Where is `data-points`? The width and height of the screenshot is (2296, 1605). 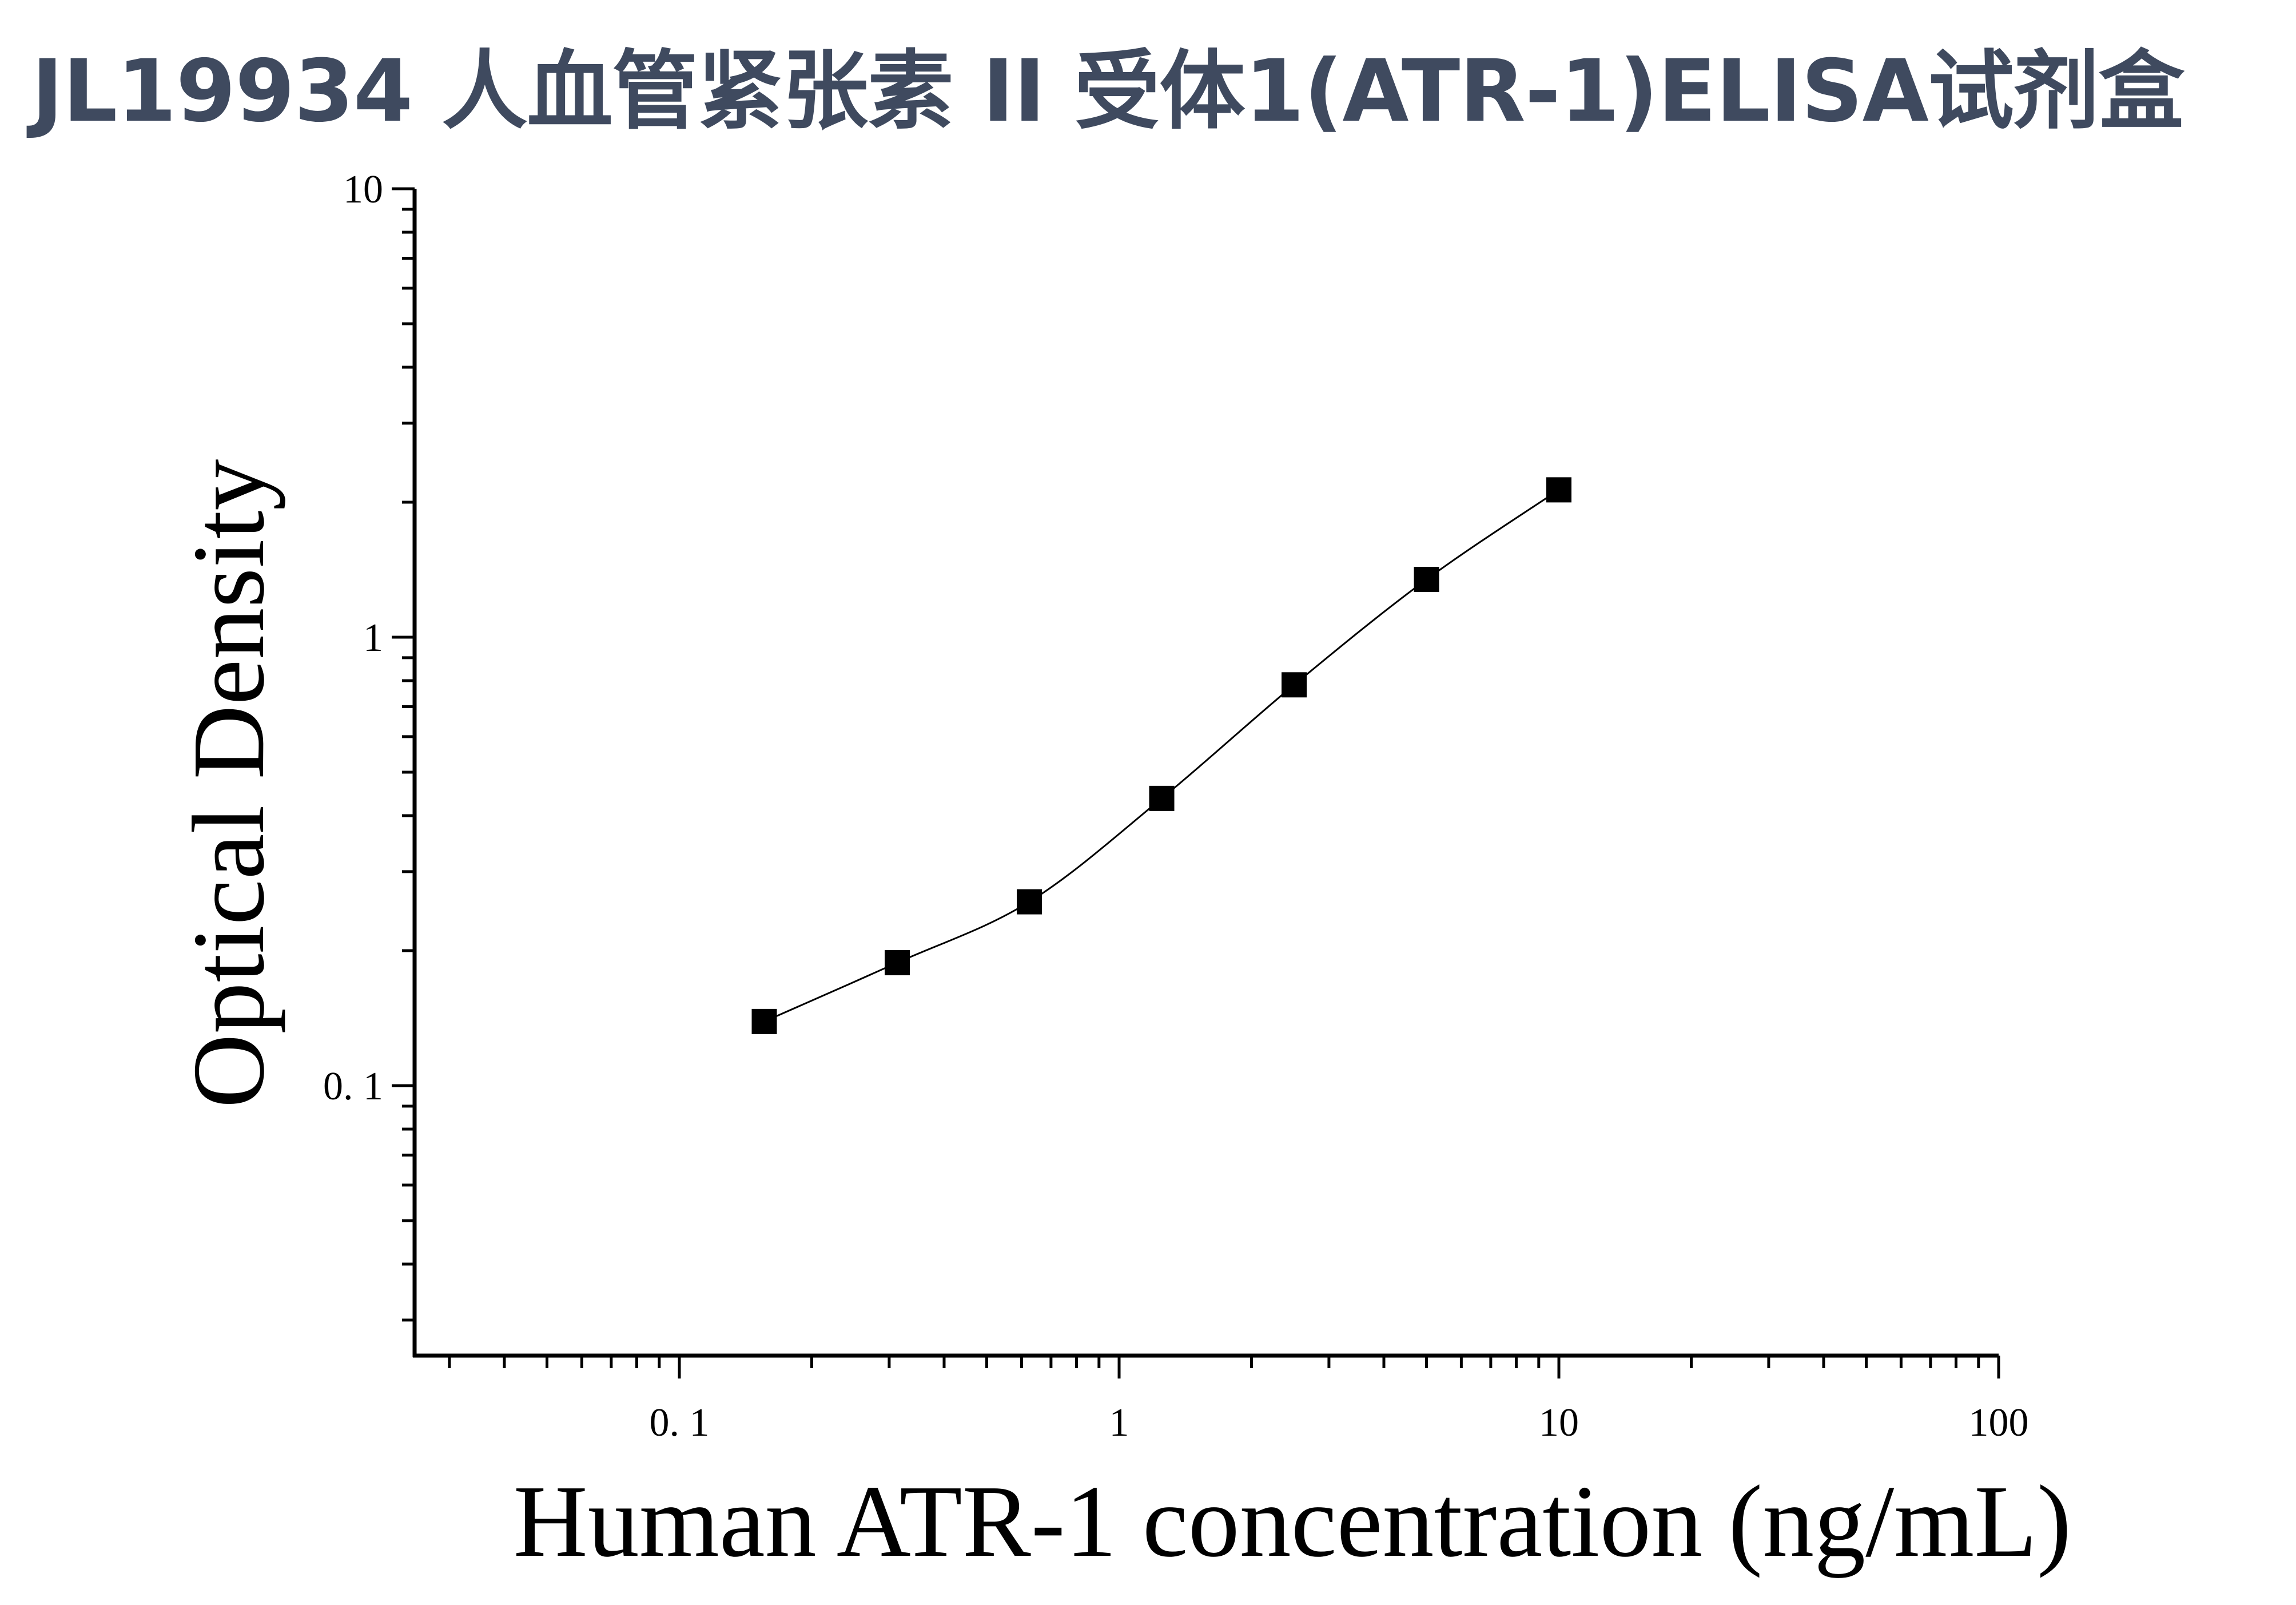
data-points is located at coordinates (1161, 755).